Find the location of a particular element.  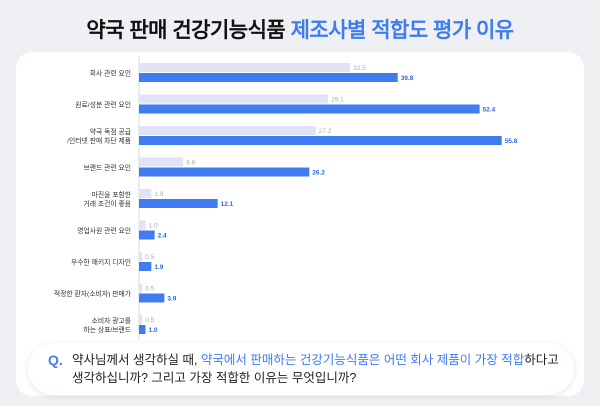

data-label: 6.8 is located at coordinates (190, 163).